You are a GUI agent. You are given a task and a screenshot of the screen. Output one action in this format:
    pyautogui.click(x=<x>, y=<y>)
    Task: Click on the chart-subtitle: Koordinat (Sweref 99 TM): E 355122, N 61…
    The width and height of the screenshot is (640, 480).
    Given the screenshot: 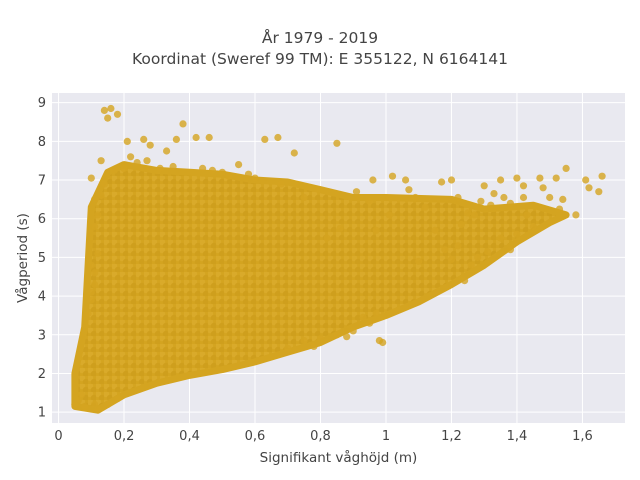 What is the action you would take?
    pyautogui.click(x=320, y=59)
    